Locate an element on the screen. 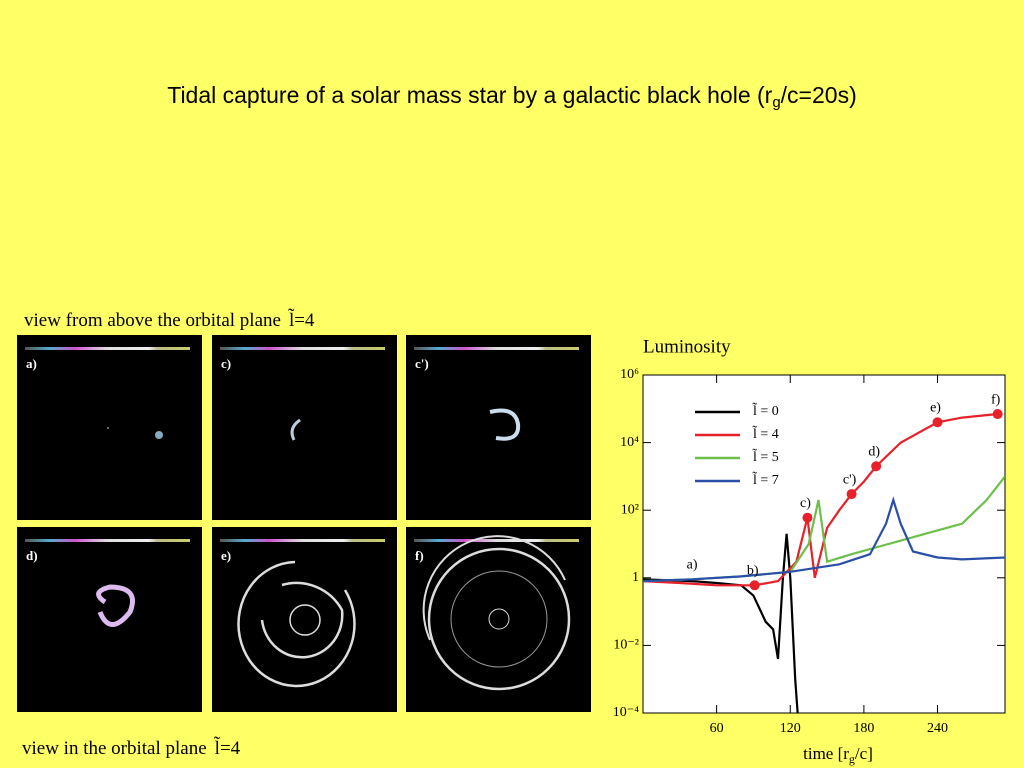  panel-label: c) is located at coordinates (226, 363).